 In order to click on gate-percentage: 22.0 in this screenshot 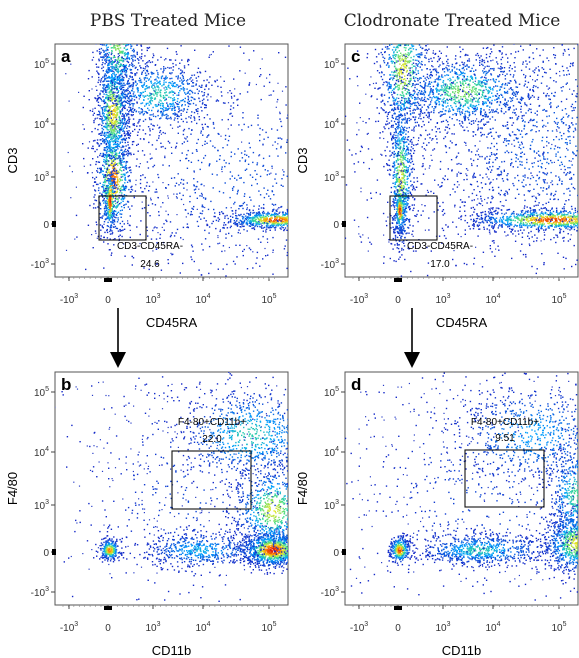, I will do `click(212, 439)`.